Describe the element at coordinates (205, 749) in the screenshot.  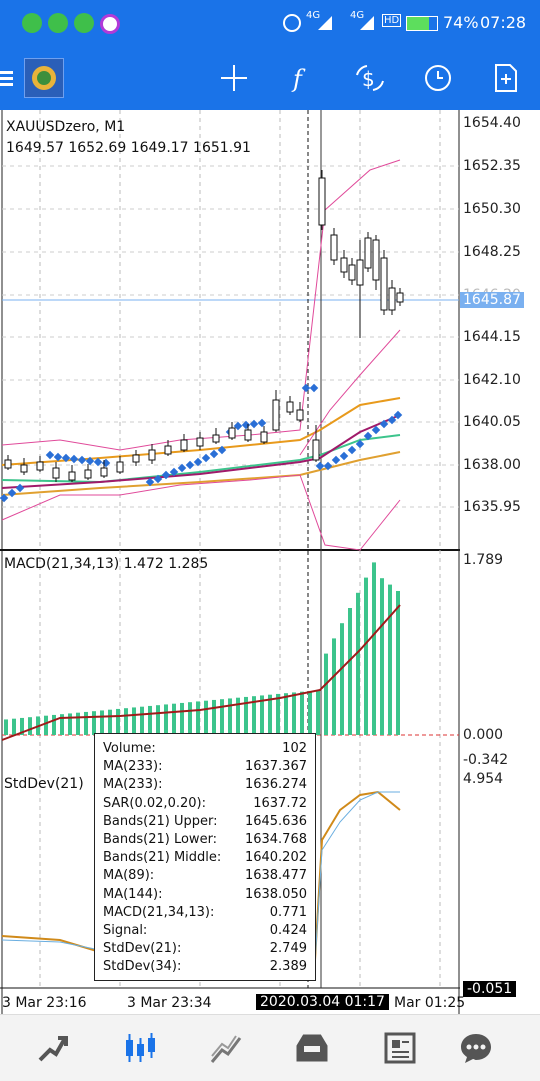
I see `data-window-row: Volume: 102` at that location.